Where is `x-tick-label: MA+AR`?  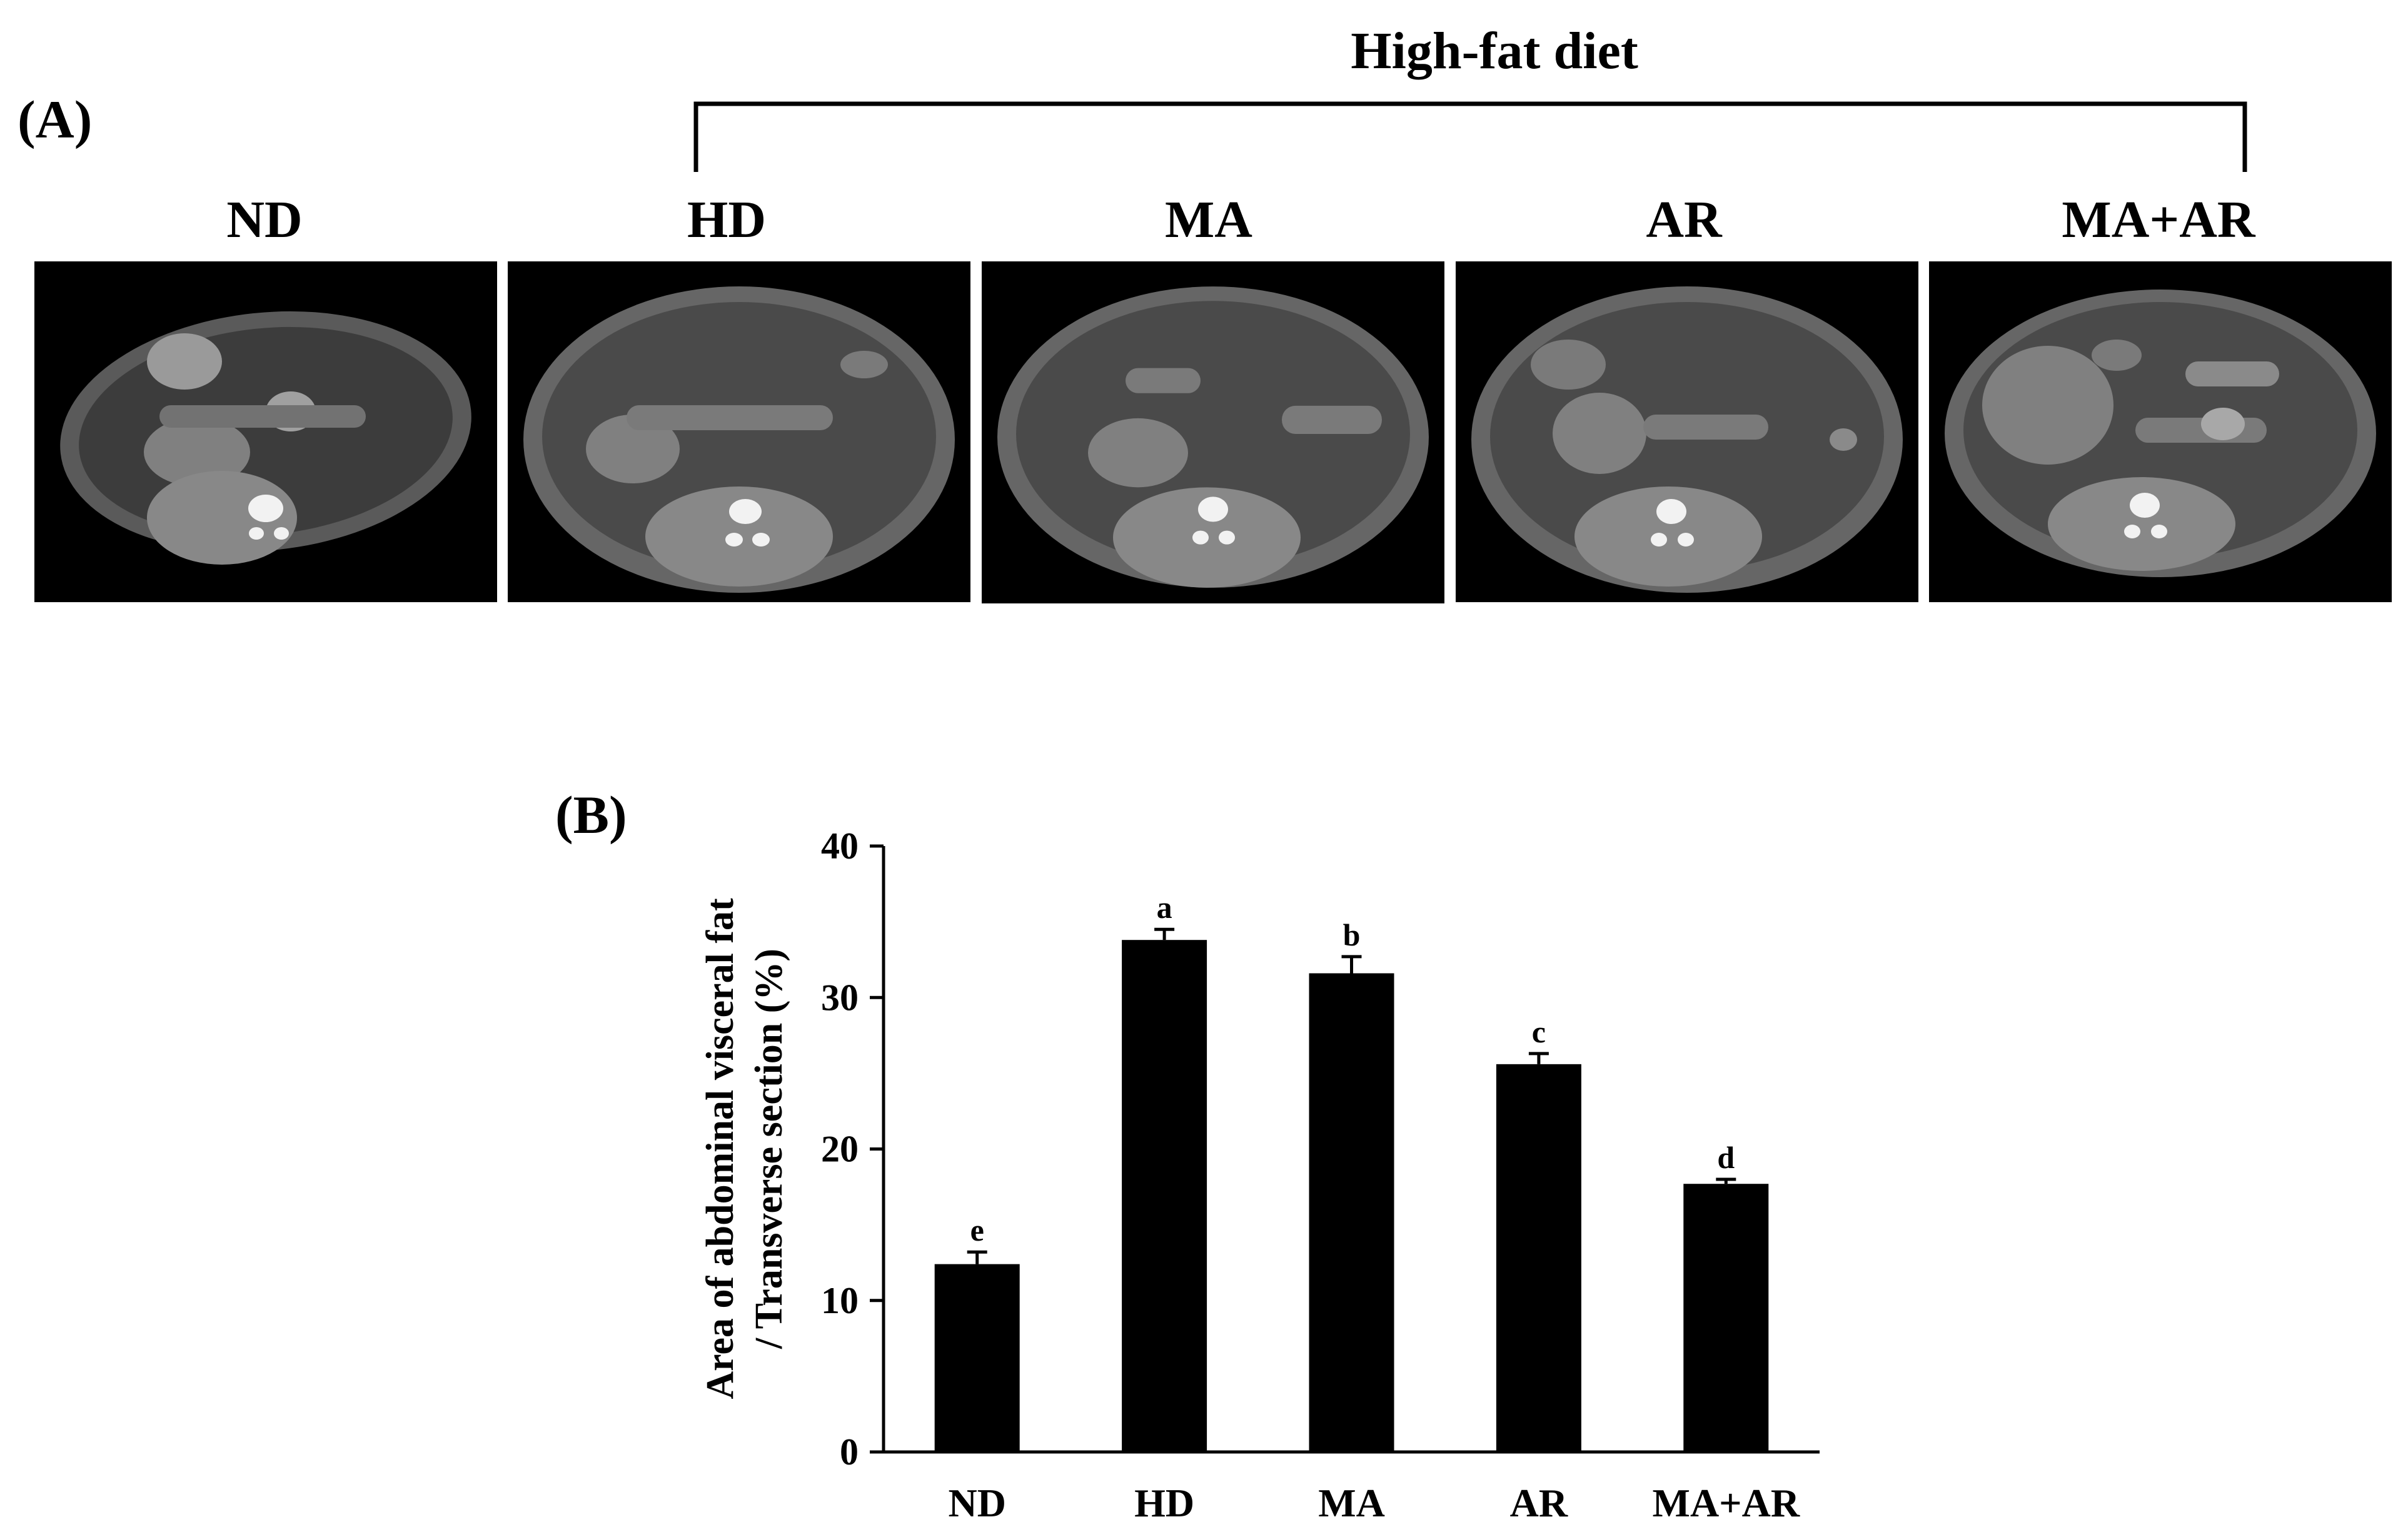 x-tick-label: MA+AR is located at coordinates (1726, 1503).